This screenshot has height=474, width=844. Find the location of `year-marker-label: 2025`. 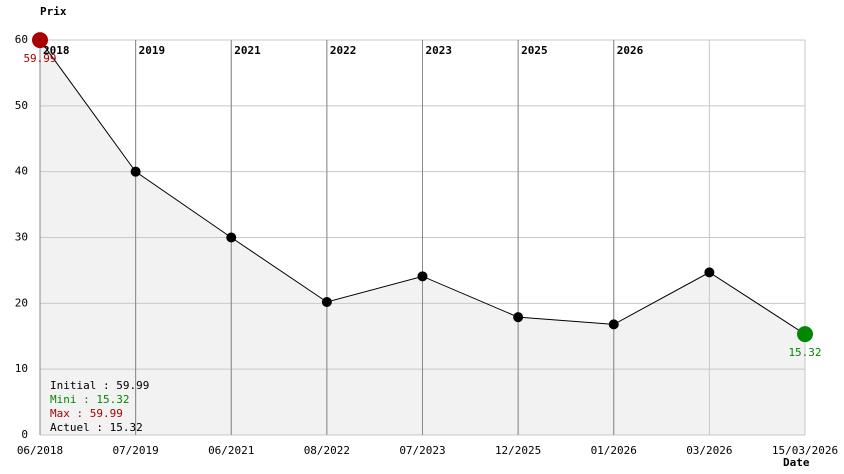

year-marker-label: 2025 is located at coordinates (534, 50).